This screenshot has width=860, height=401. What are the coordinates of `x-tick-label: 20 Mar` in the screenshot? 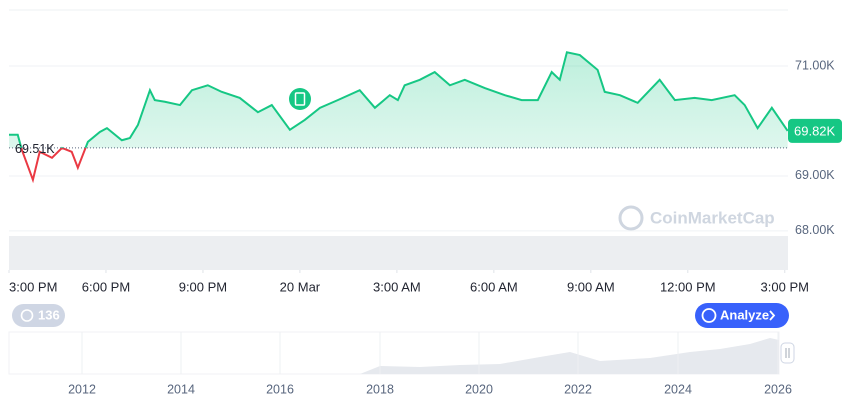 It's located at (300, 286).